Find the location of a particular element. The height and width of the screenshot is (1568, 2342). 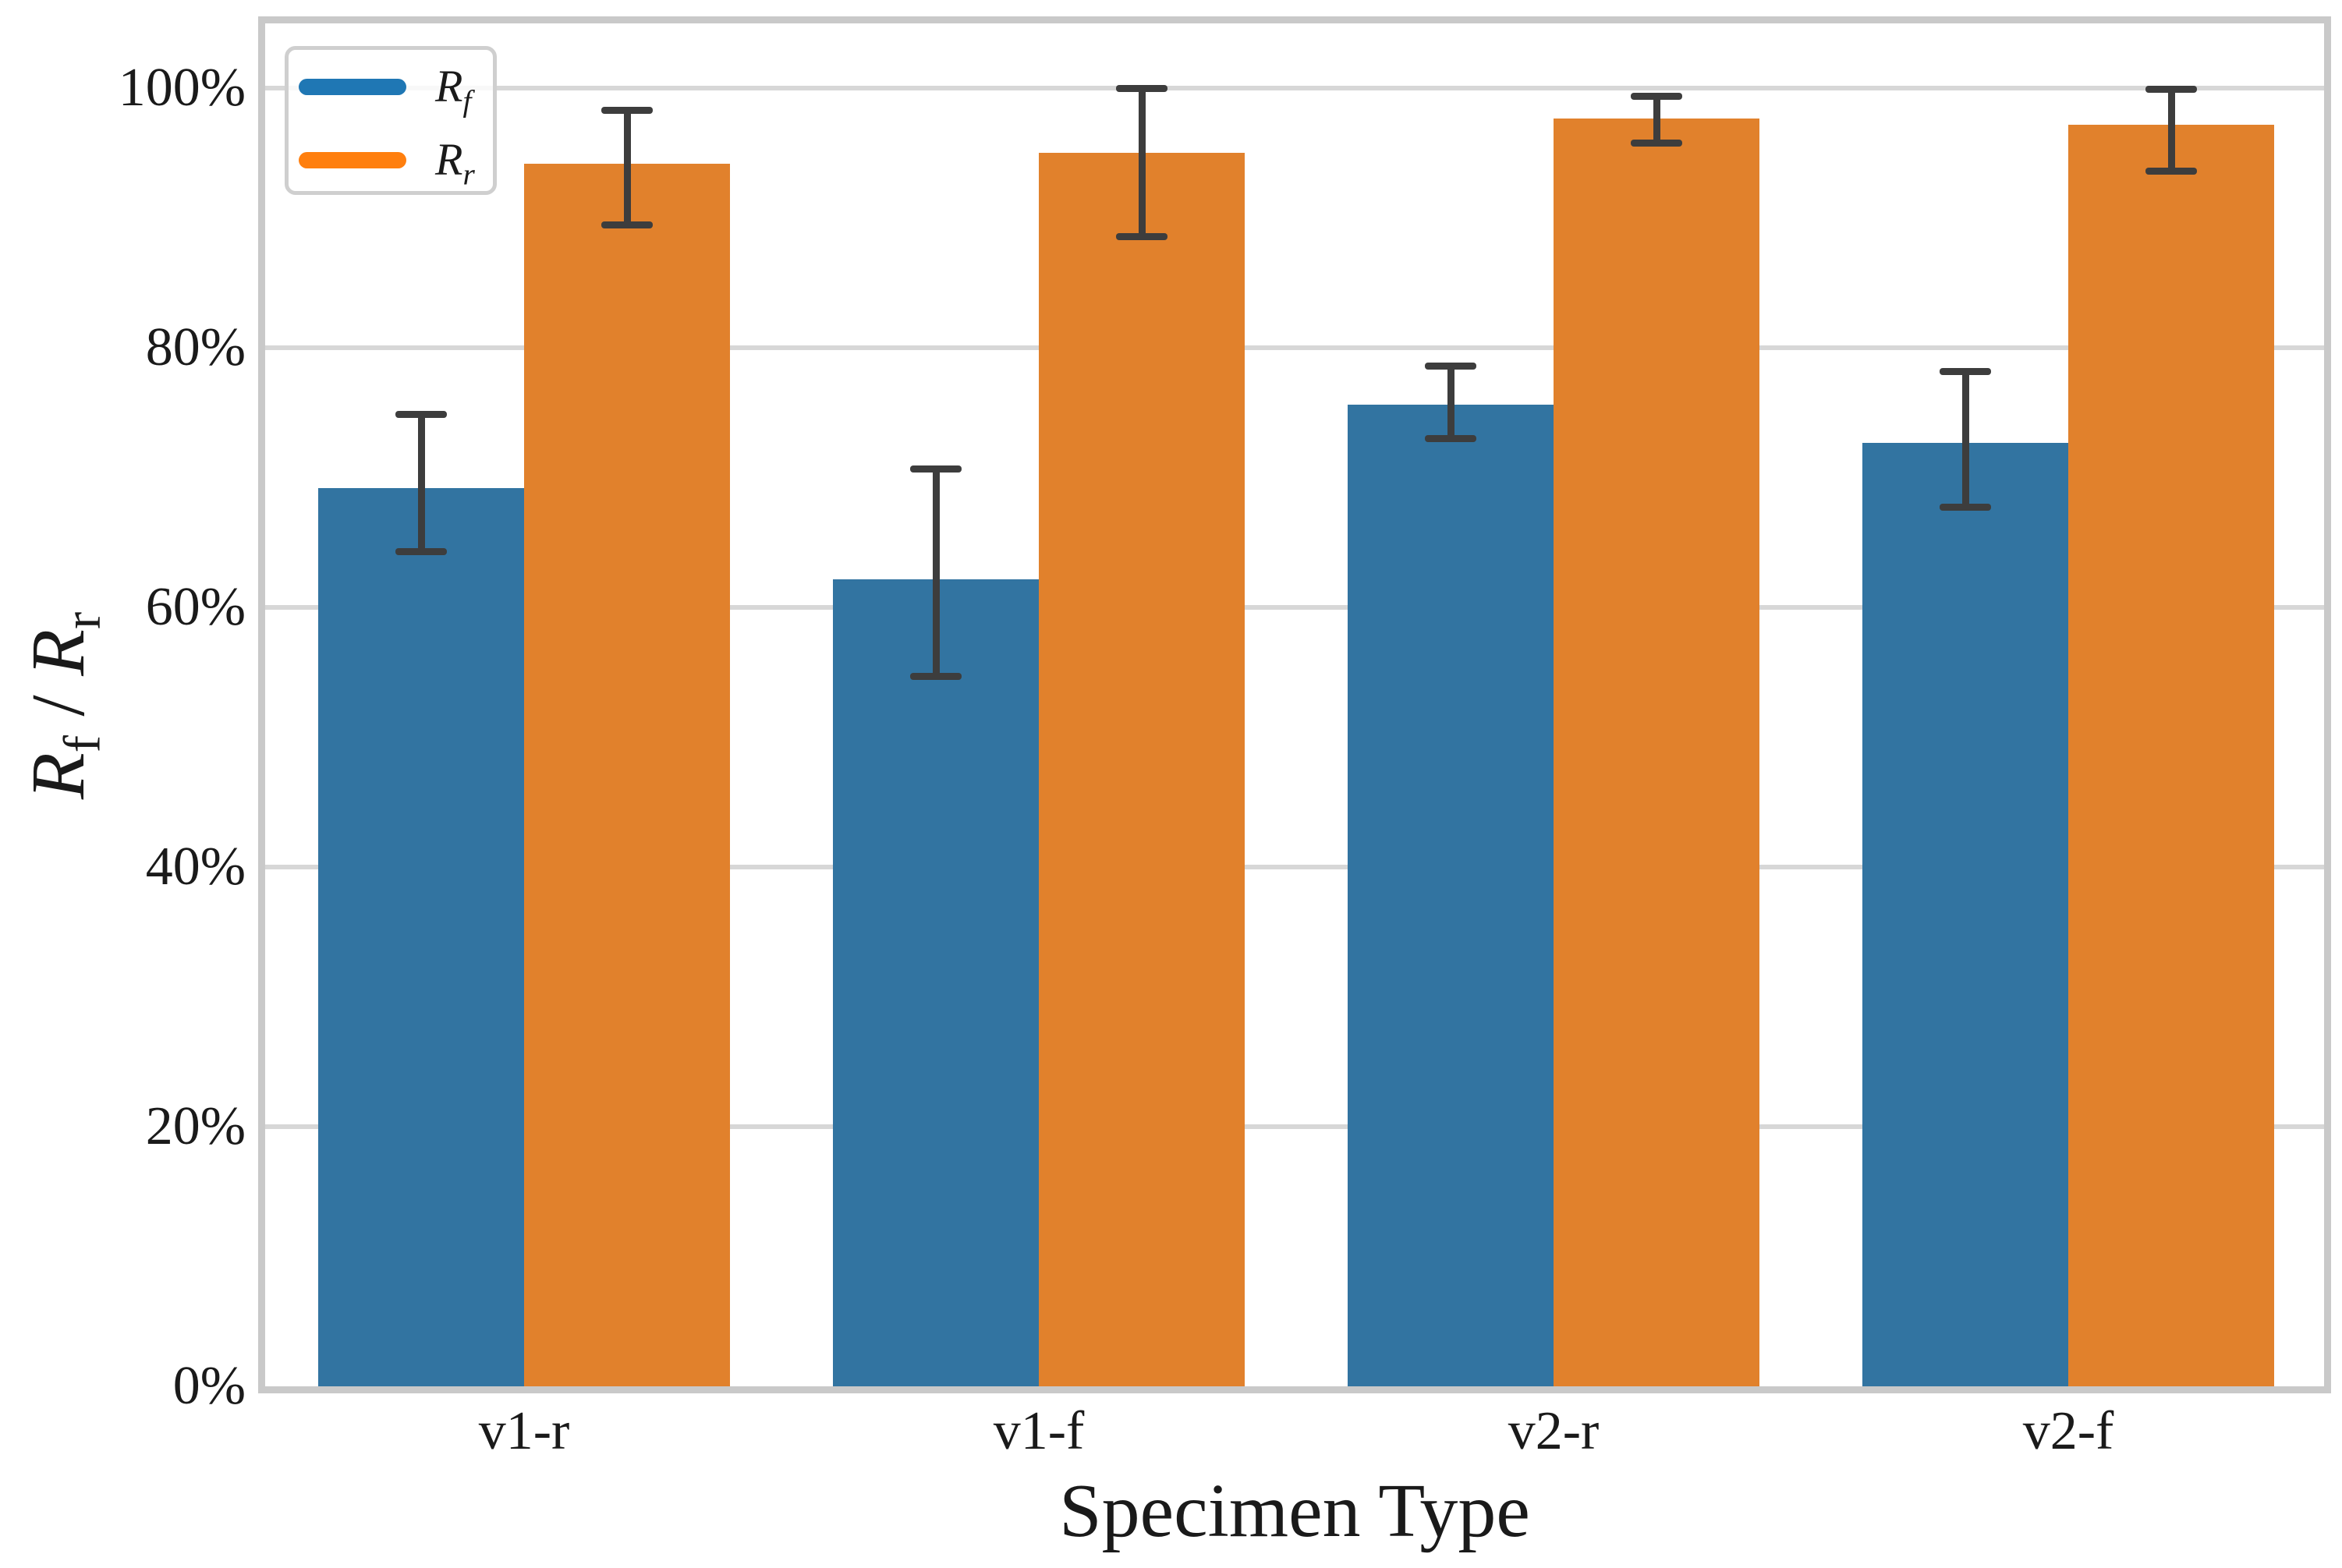

error-cap-low-v2-r-R_f is located at coordinates (1450, 439).